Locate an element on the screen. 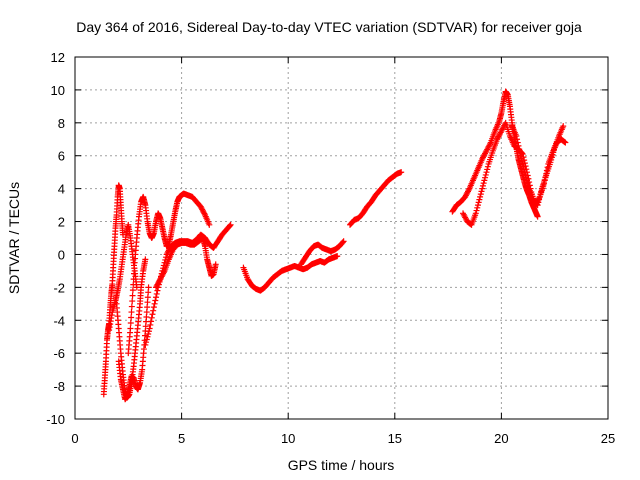  y-tick-label: 10 is located at coordinates (58, 90).